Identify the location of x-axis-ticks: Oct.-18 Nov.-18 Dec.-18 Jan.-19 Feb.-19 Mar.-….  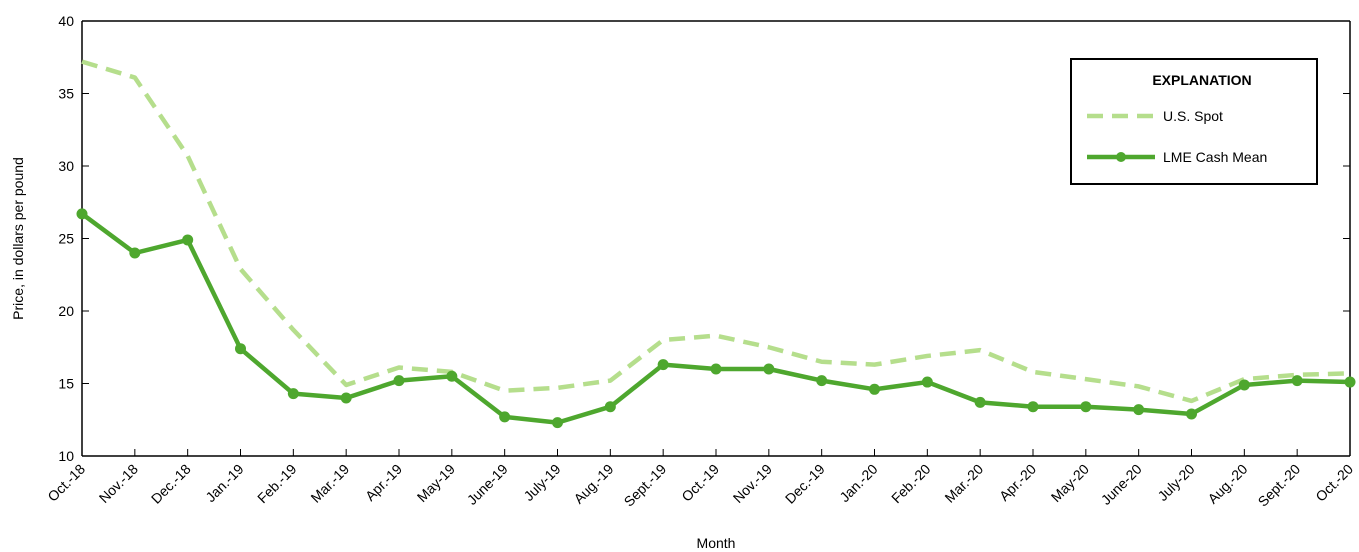
(700, 479).